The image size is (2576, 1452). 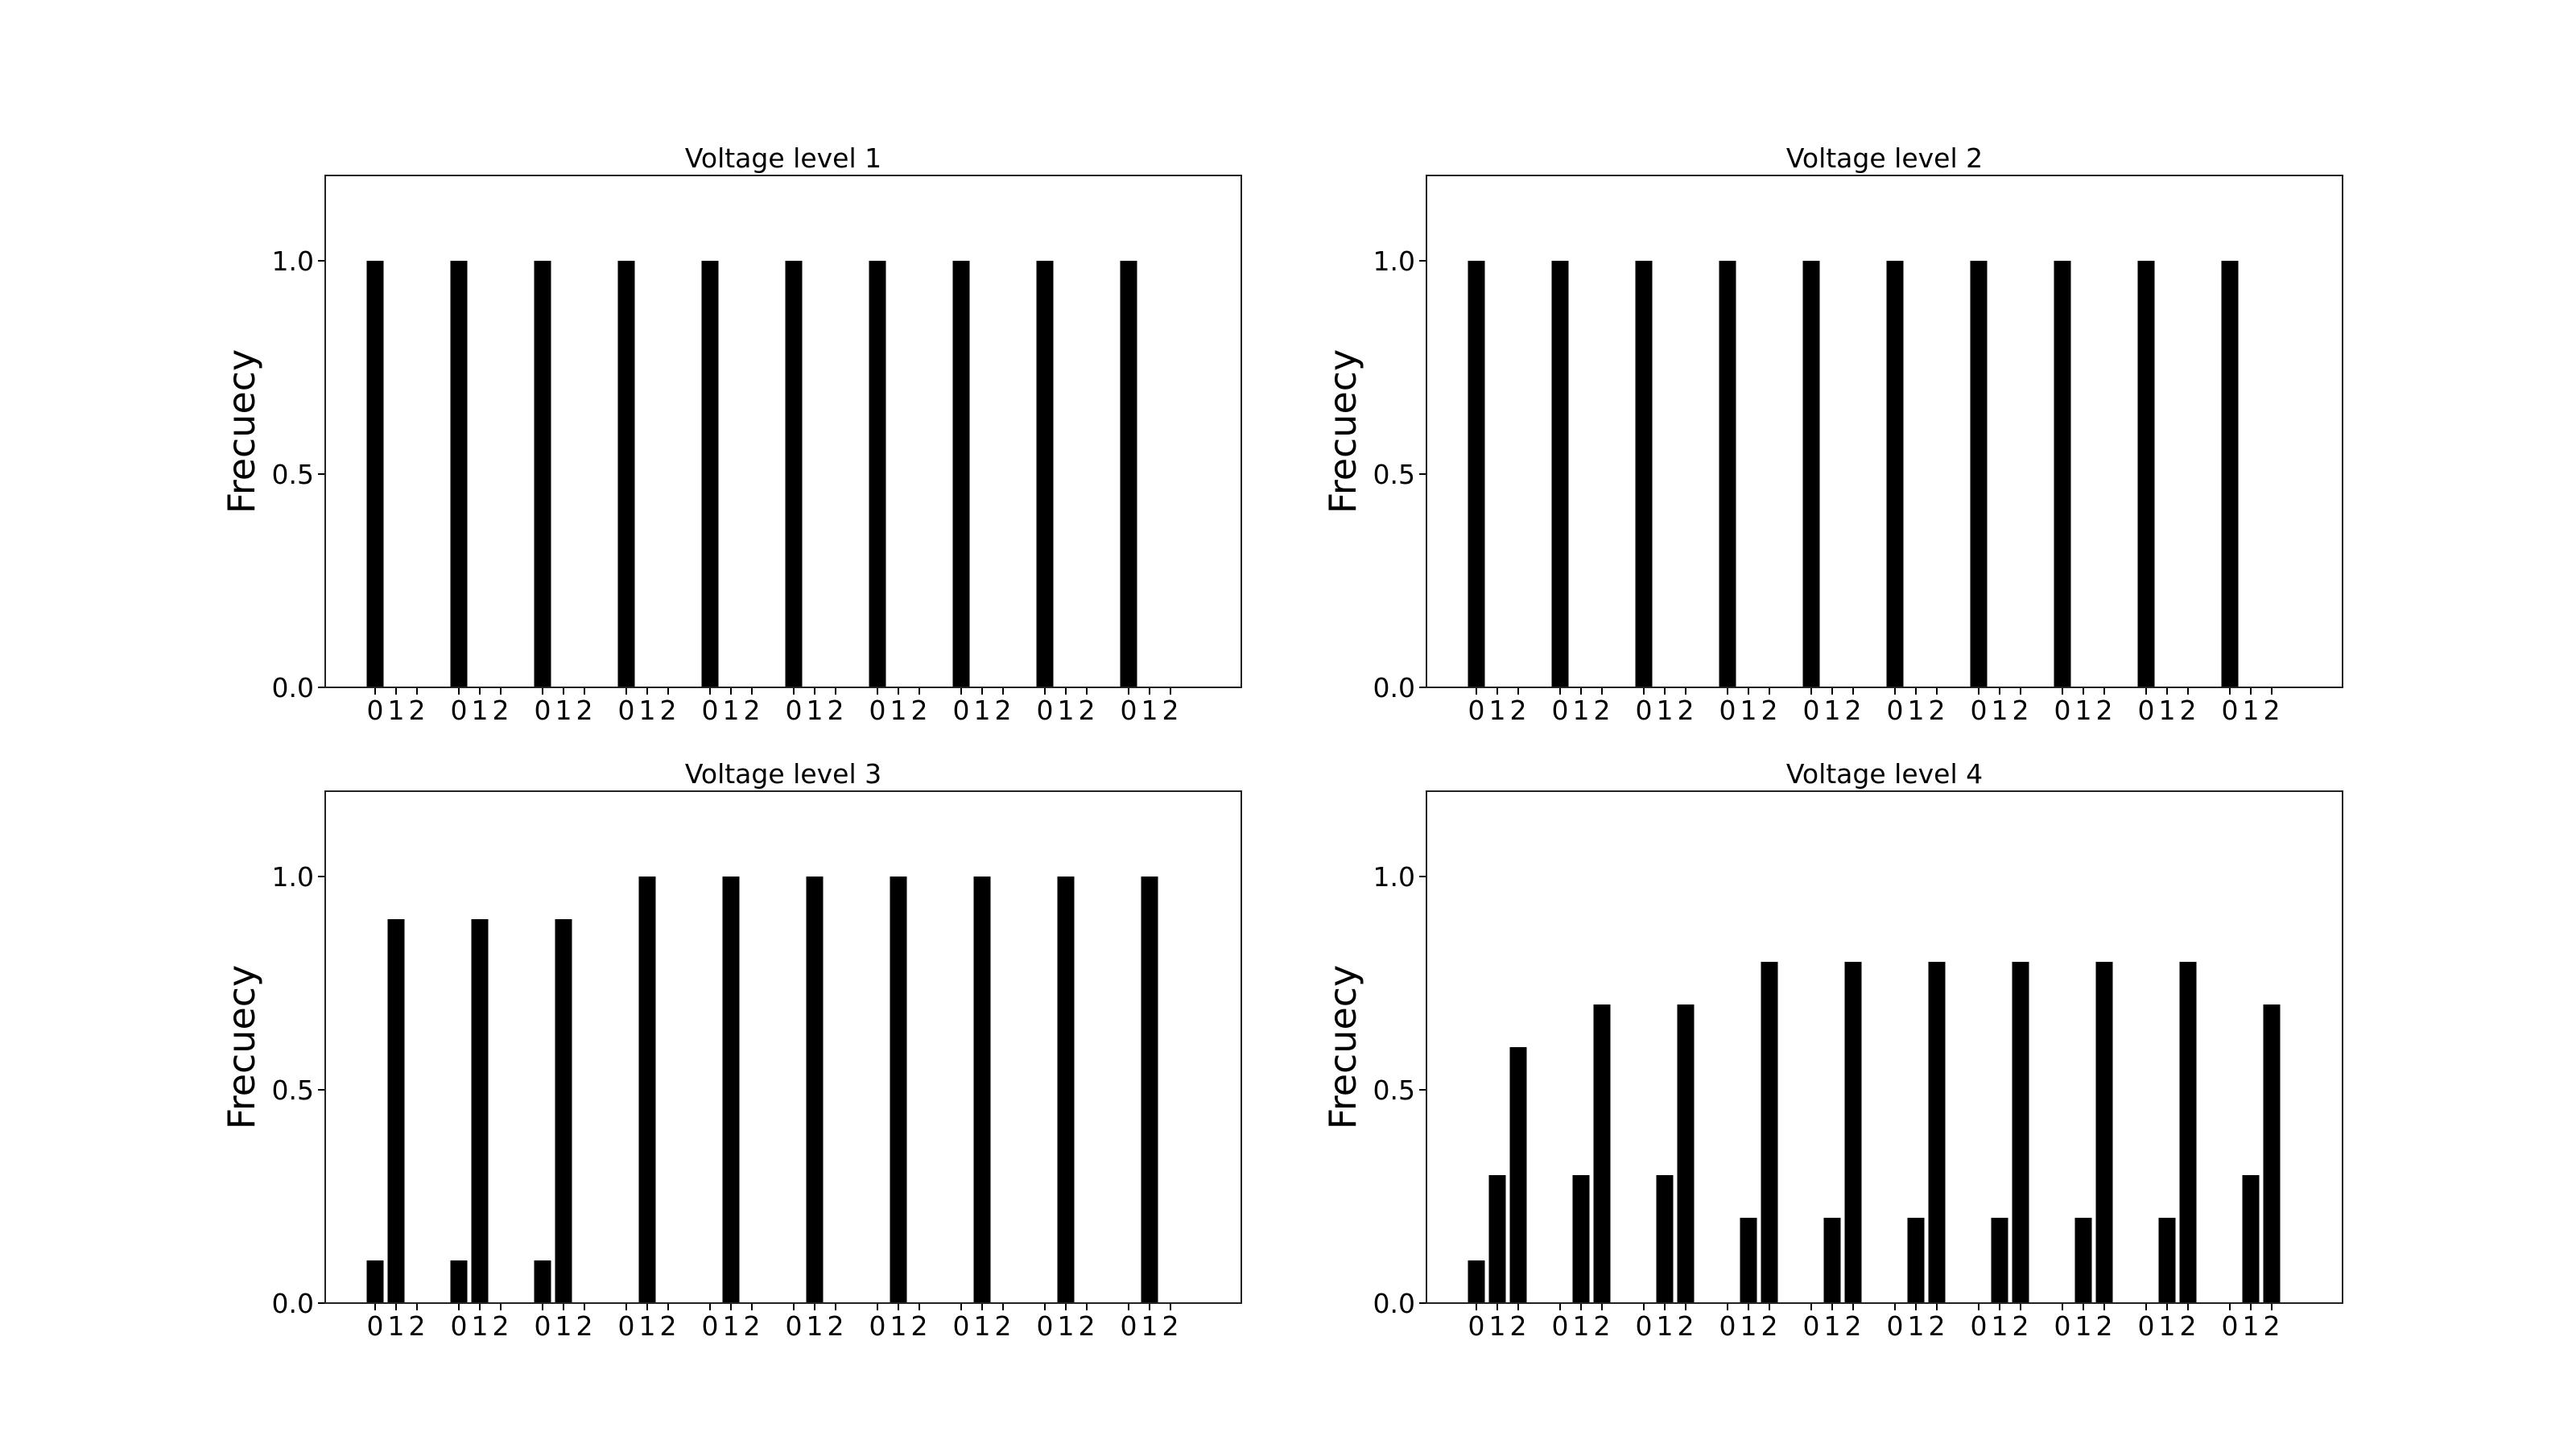 What do you see at coordinates (783, 774) in the screenshot?
I see `panel-title: Voltage level 3` at bounding box center [783, 774].